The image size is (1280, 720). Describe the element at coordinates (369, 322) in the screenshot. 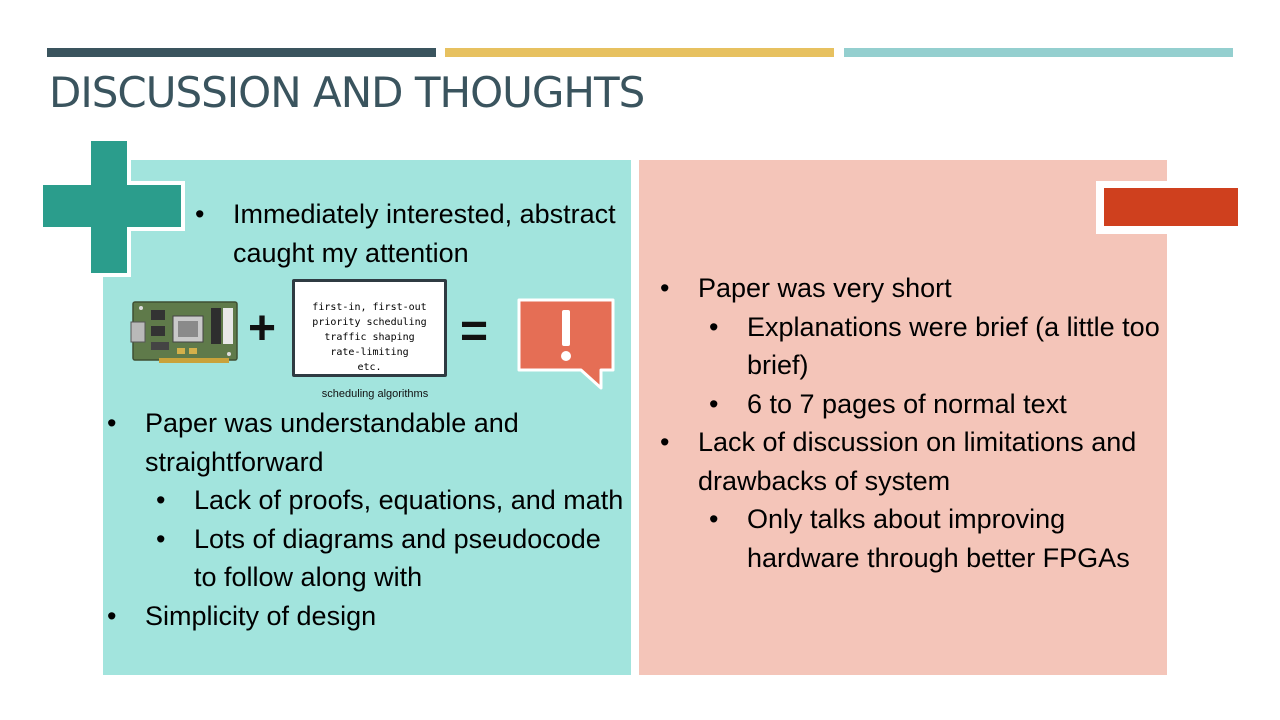

I see `algorithm-item: priority scheduling` at that location.